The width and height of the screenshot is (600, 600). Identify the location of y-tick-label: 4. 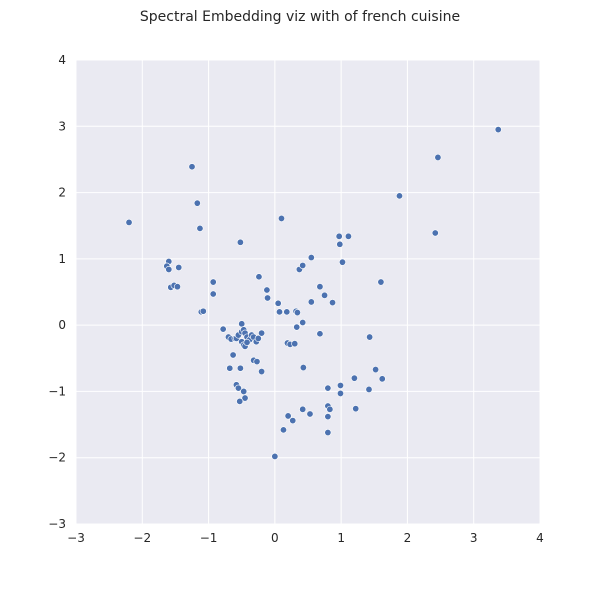
(62, 60).